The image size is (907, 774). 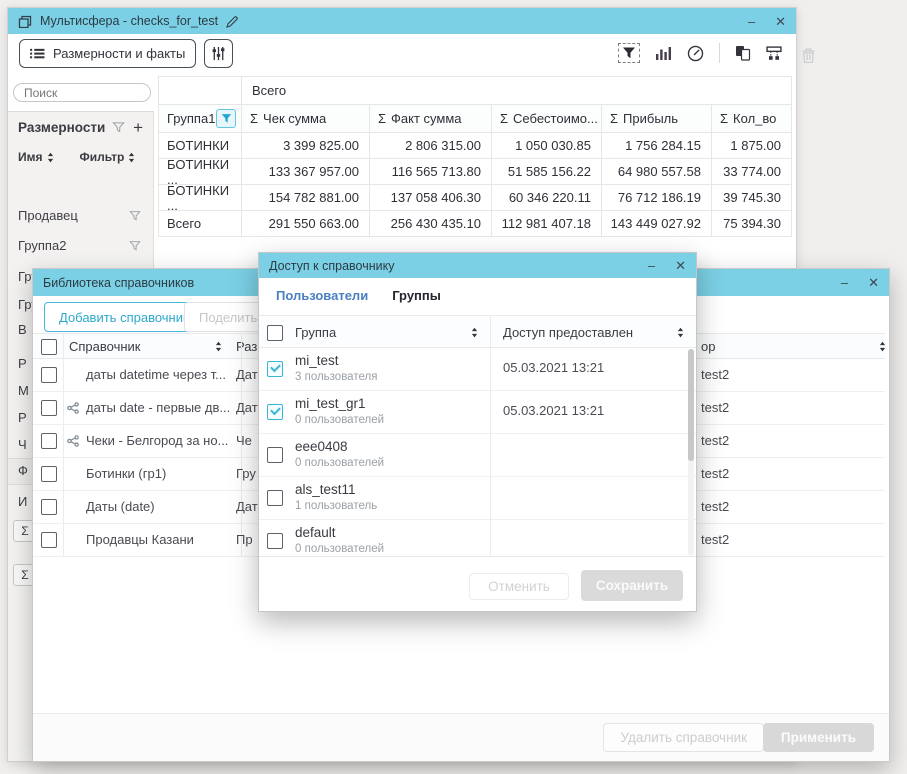 I want to click on delete-dictionary-button: Удалить справочник, so click(x=683, y=737).